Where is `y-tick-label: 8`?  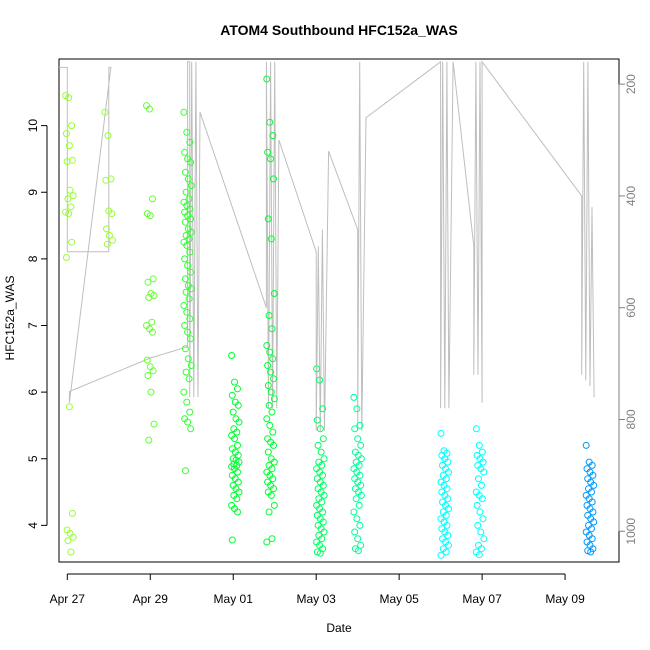
y-tick-label: 8 is located at coordinates (33, 258).